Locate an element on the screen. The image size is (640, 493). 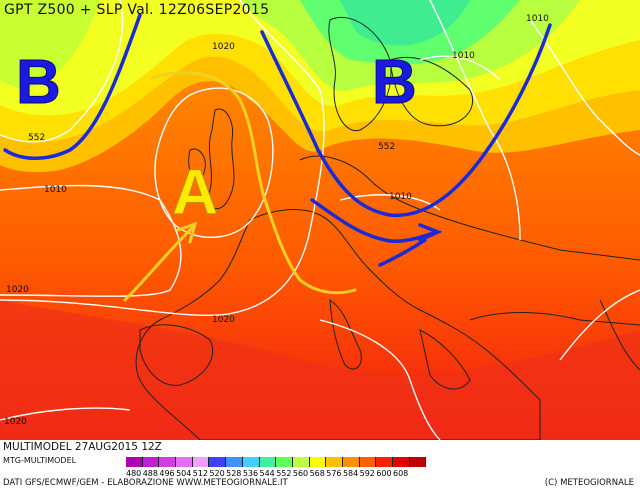
trough-west is located at coordinates (72, 86).